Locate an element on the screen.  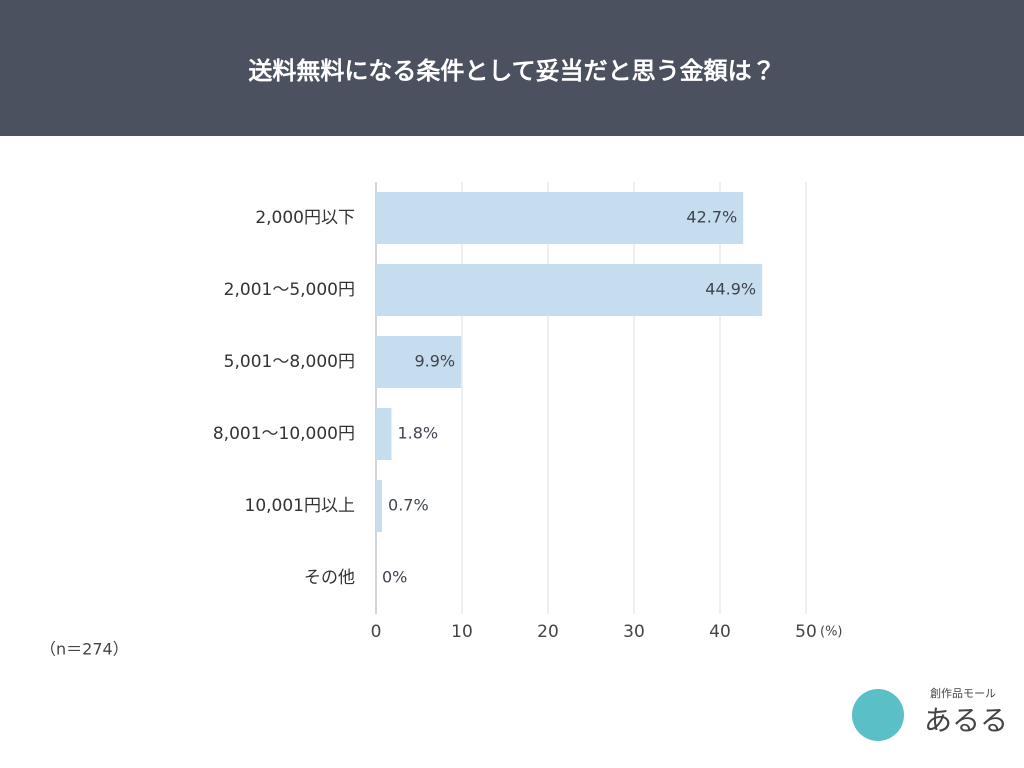
value-label: 42.7% is located at coordinates (711, 217).